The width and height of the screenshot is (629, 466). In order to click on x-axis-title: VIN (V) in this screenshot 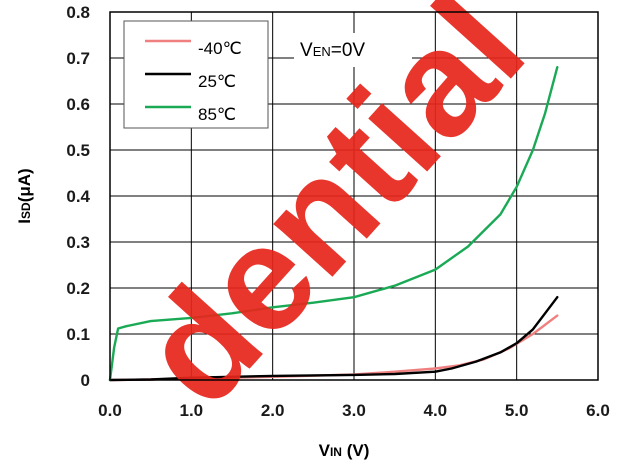, I will do `click(344, 450)`.